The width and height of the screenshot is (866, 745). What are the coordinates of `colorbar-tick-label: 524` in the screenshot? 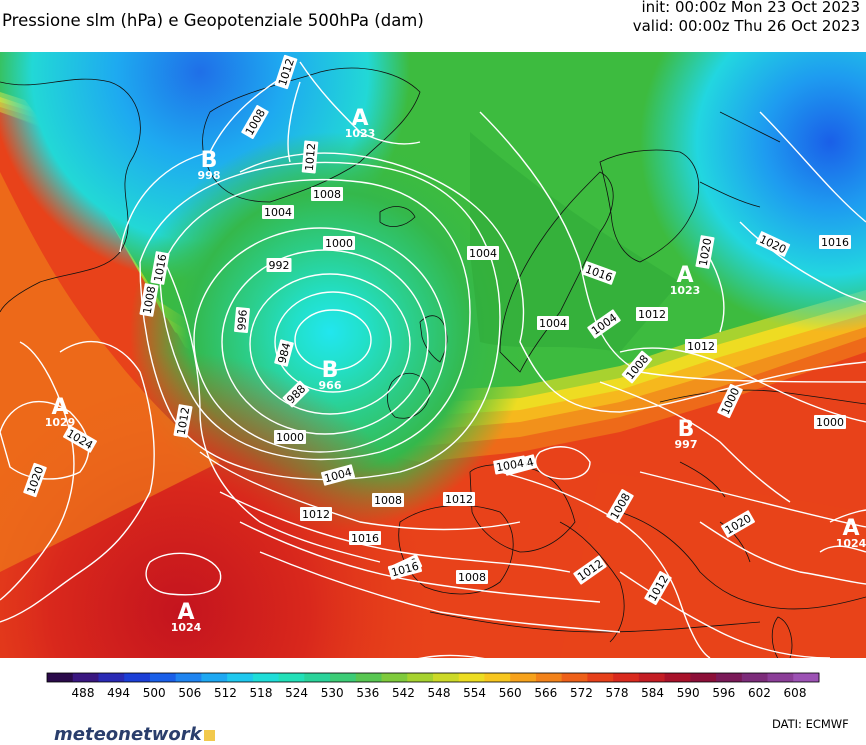 It's located at (296, 693).